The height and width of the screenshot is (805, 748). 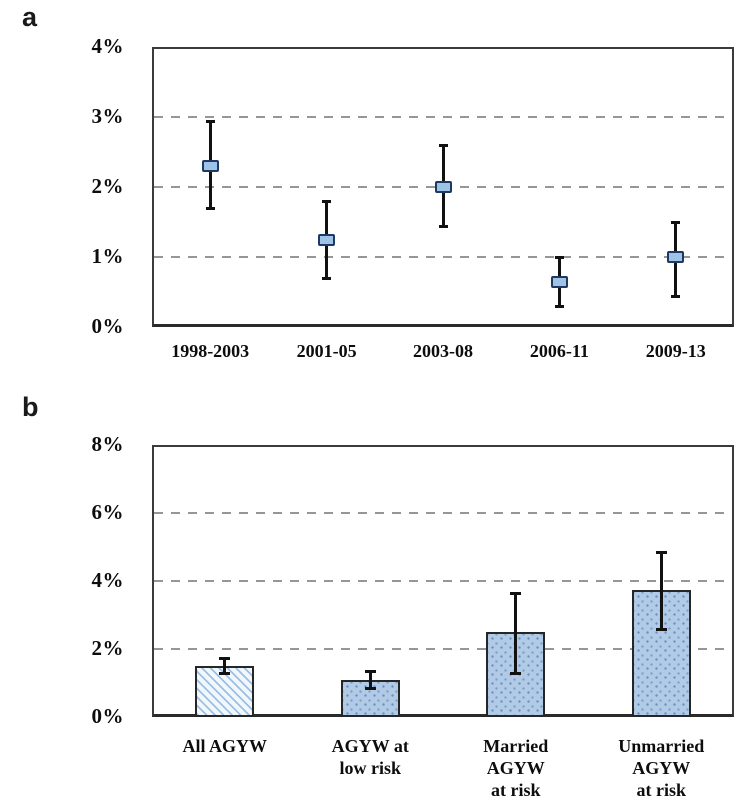 What do you see at coordinates (107, 256) in the screenshot?
I see `y-axis-tick-label: 1%` at bounding box center [107, 256].